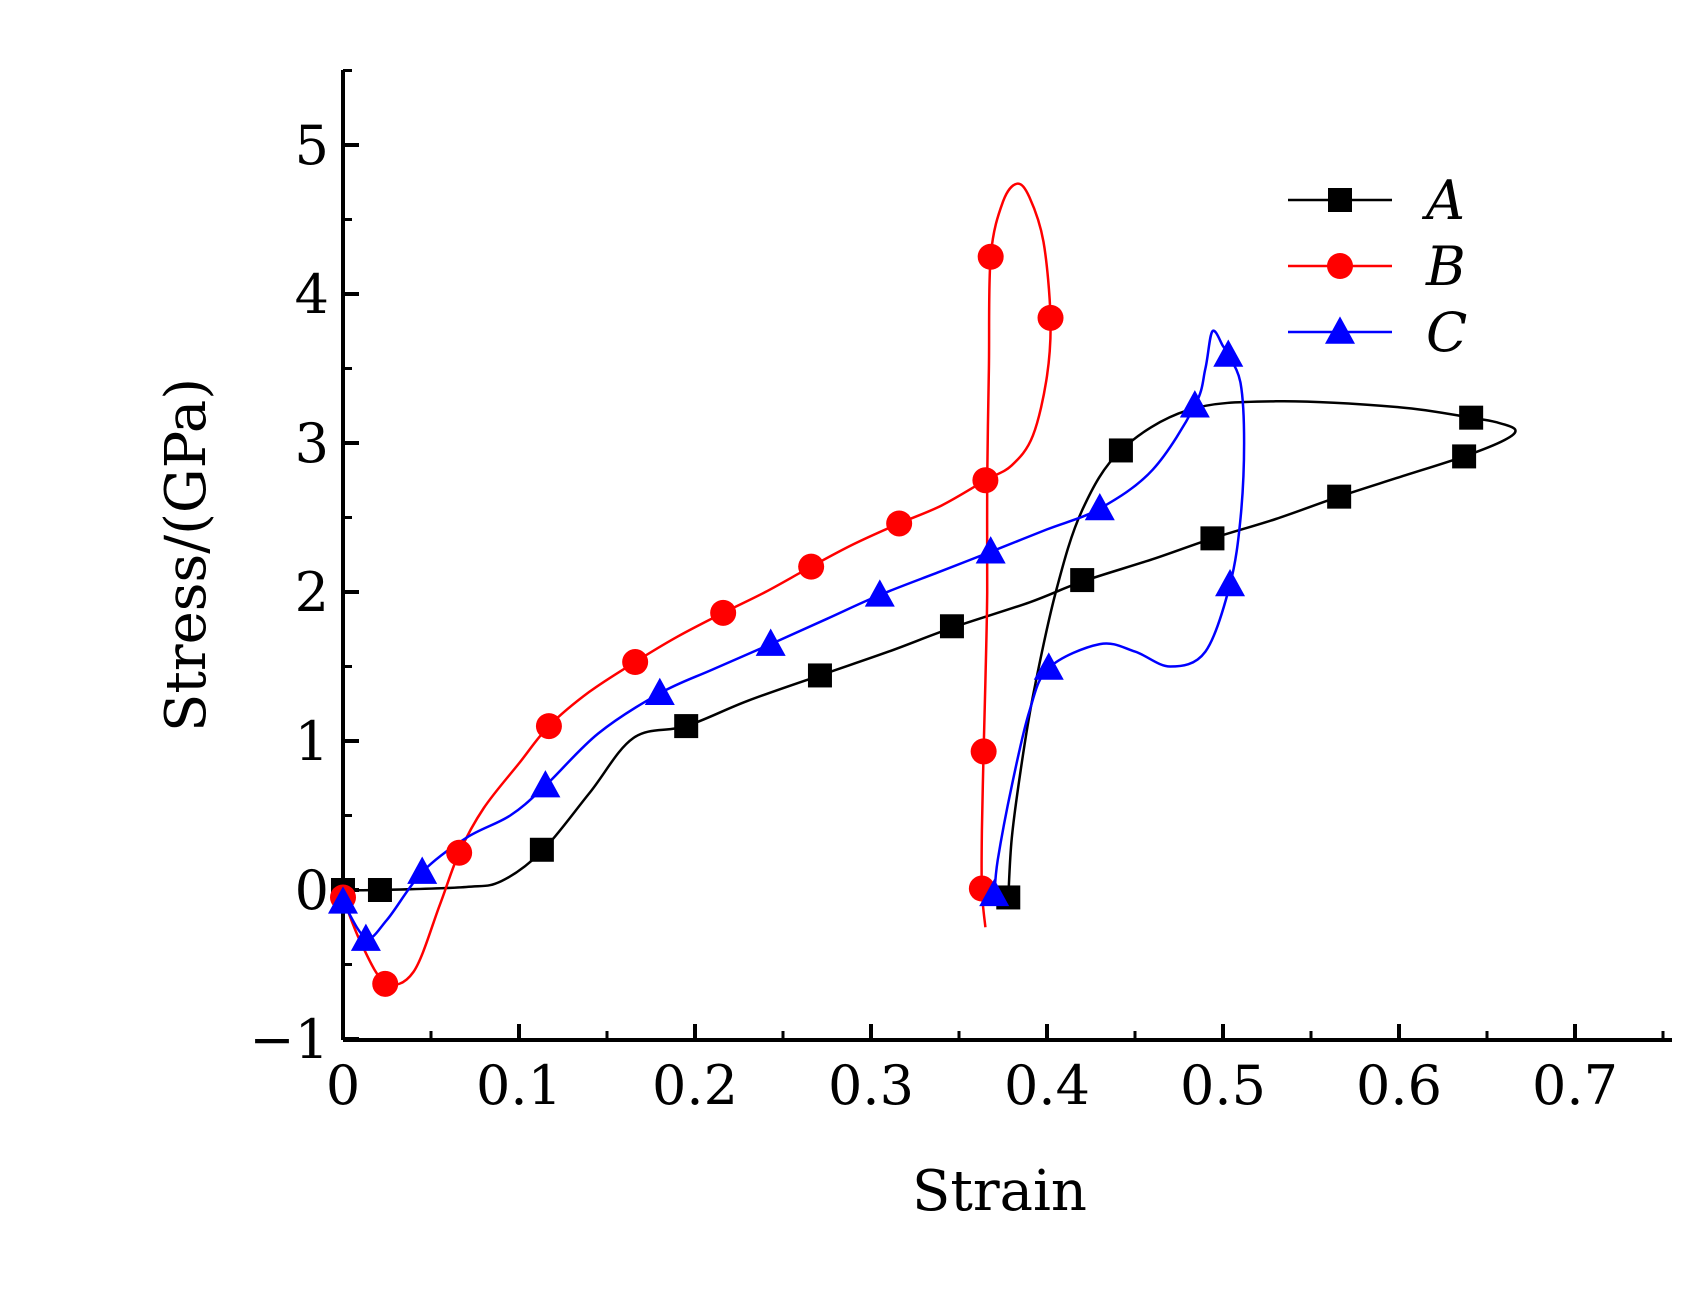  I want to click on legend-marker-b, so click(1340, 266).